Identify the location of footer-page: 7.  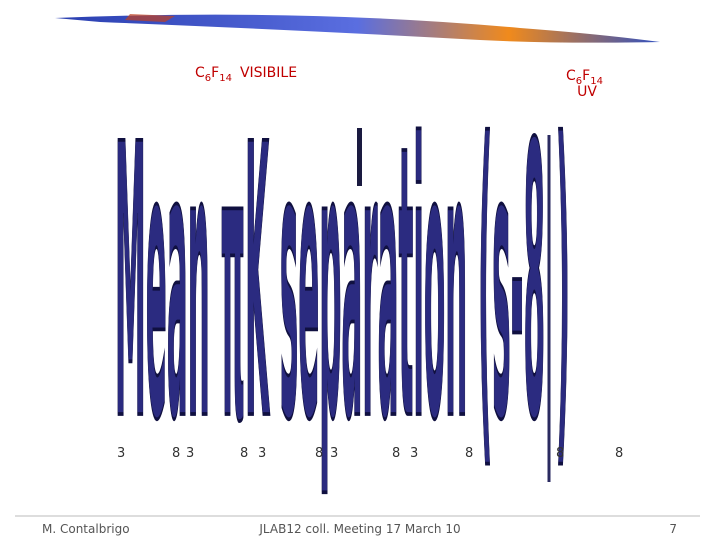
(673, 529).